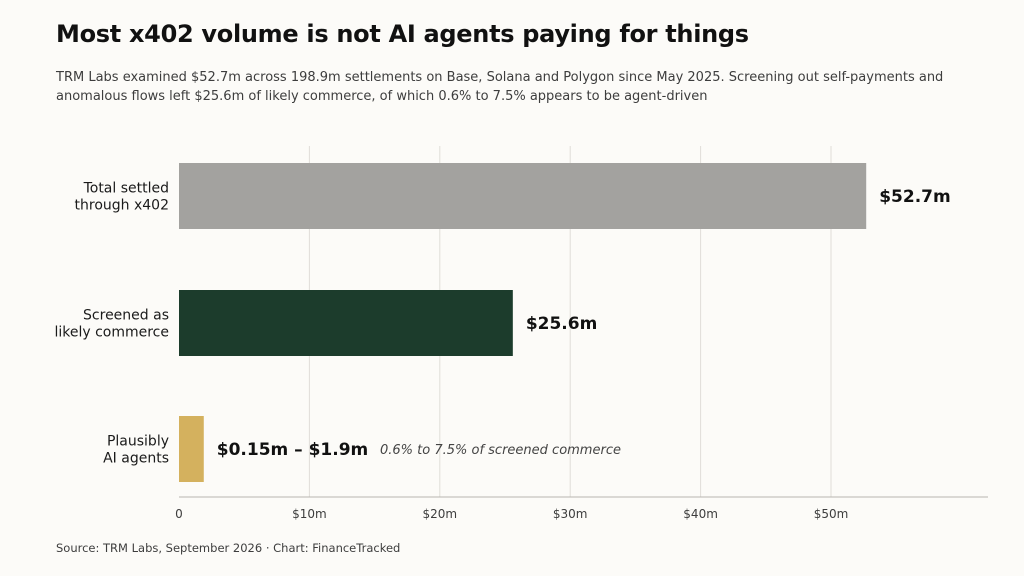  What do you see at coordinates (831, 514) in the screenshot?
I see `x-tick-label: $50m` at bounding box center [831, 514].